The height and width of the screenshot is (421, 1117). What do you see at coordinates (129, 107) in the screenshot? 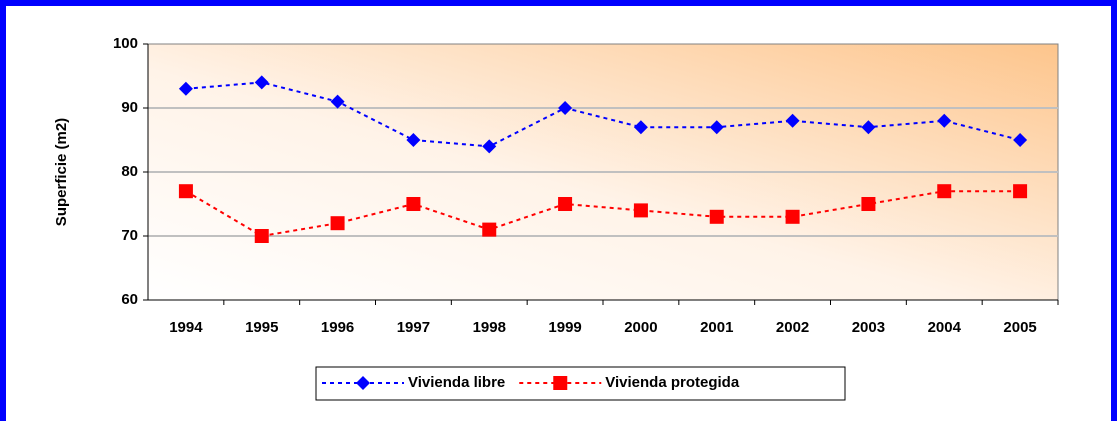
I see `y-tick-label: 90` at bounding box center [129, 107].